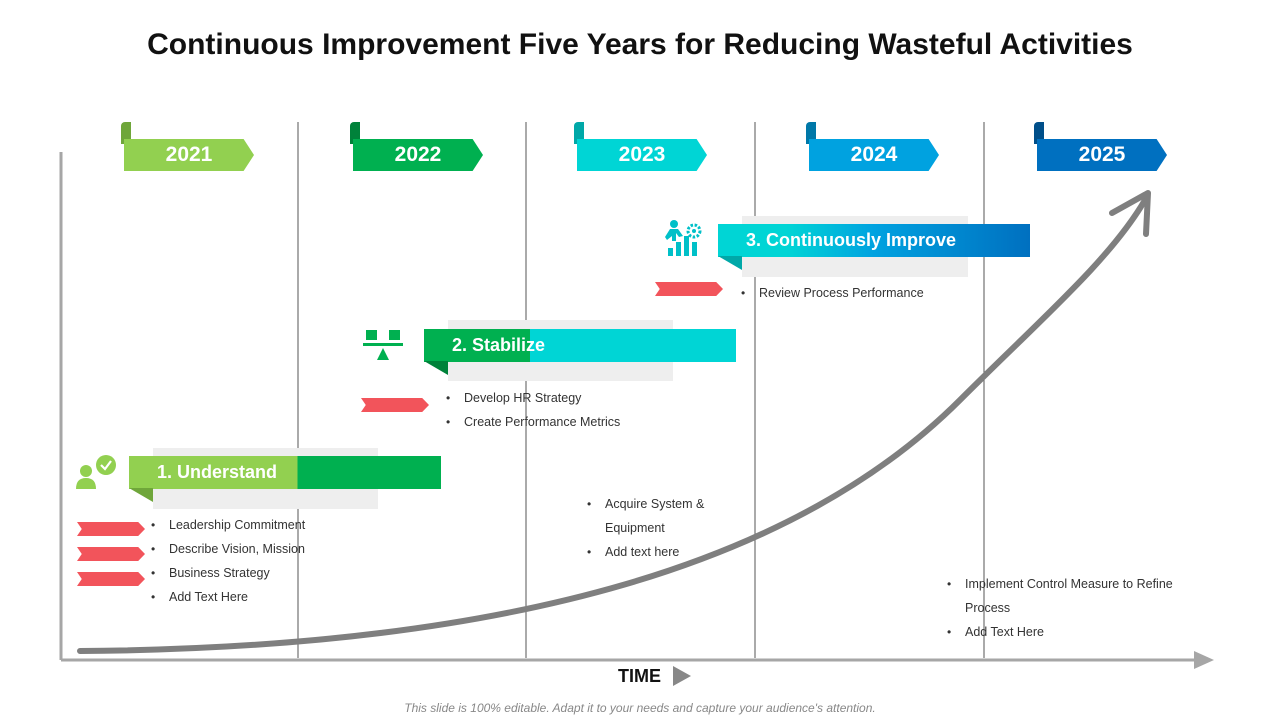 The height and width of the screenshot is (720, 1280). I want to click on year-ribbon-2024: 2024, so click(874, 155).